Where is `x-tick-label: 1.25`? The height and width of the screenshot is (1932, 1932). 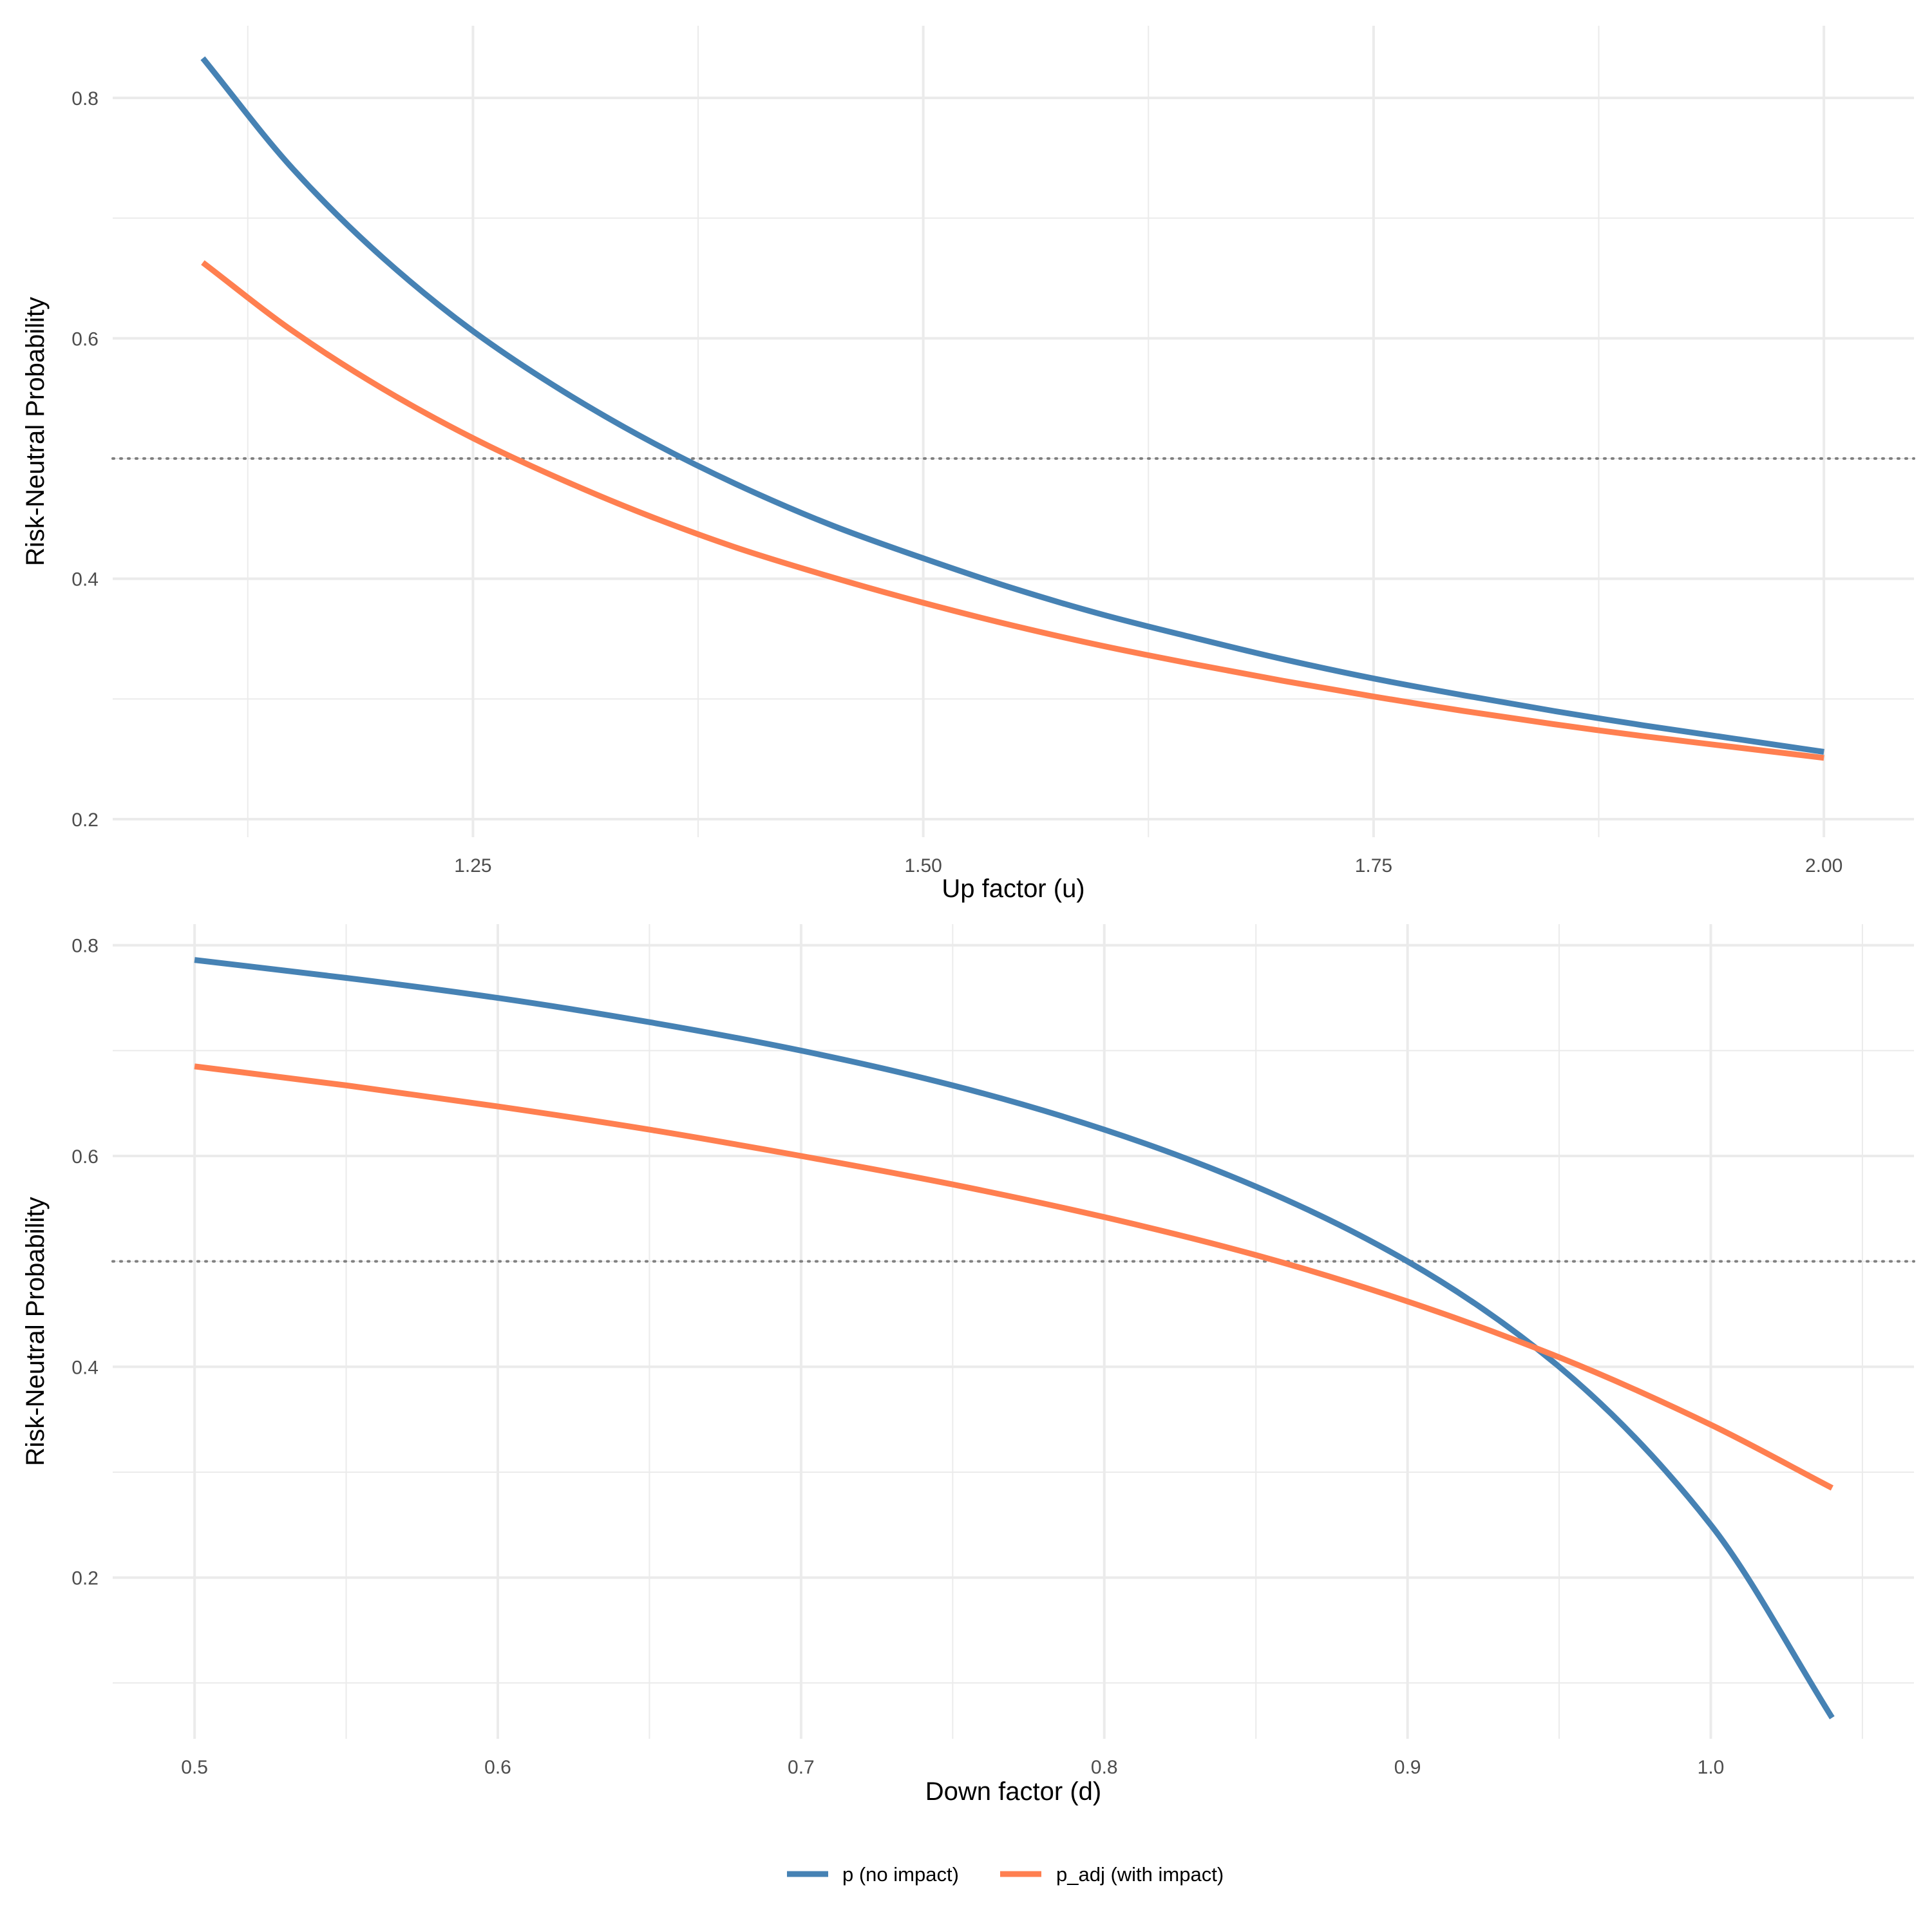
x-tick-label: 1.25 is located at coordinates (473, 866).